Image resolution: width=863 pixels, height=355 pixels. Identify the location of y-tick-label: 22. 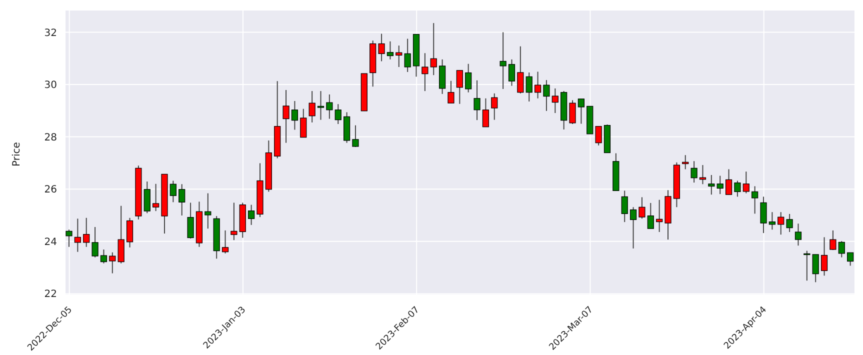
(50, 294).